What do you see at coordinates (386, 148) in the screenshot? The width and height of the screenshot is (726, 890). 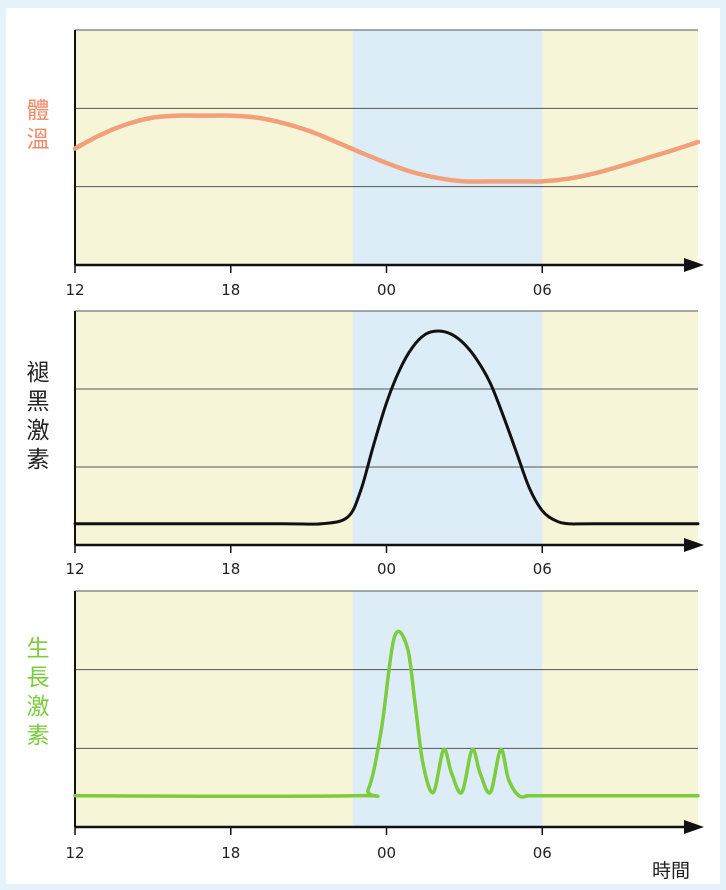 I see `temperature-line` at bounding box center [386, 148].